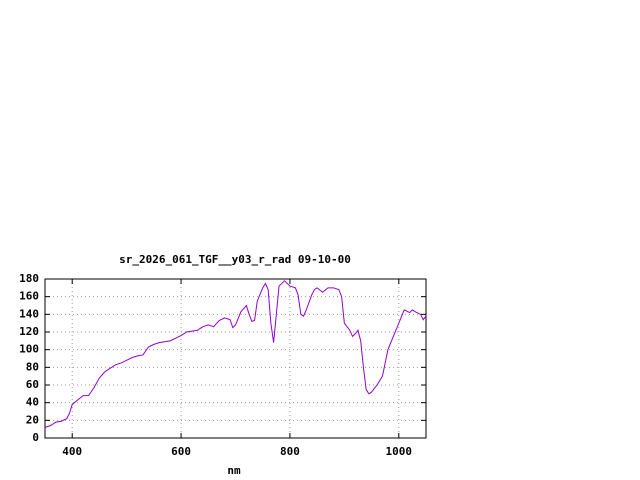 This screenshot has width=640, height=480. What do you see at coordinates (32, 402) in the screenshot?
I see `y-tick-label: 40` at bounding box center [32, 402].